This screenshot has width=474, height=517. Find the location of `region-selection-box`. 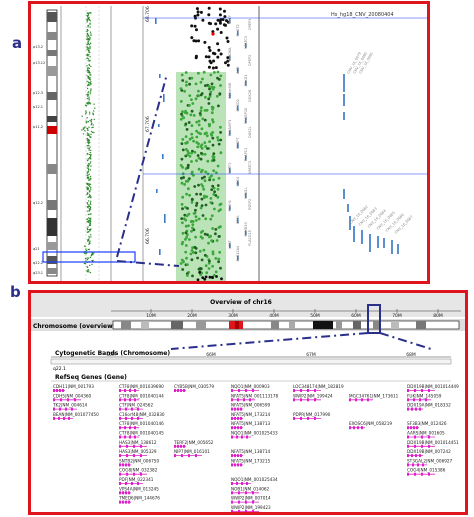

region-selection-box is located at coordinates (89, 257).